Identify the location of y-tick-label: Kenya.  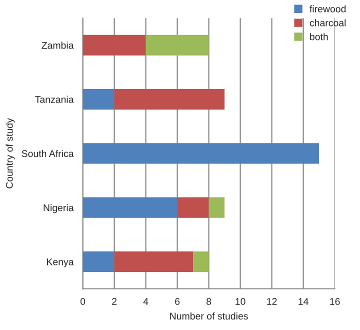
(60, 263).